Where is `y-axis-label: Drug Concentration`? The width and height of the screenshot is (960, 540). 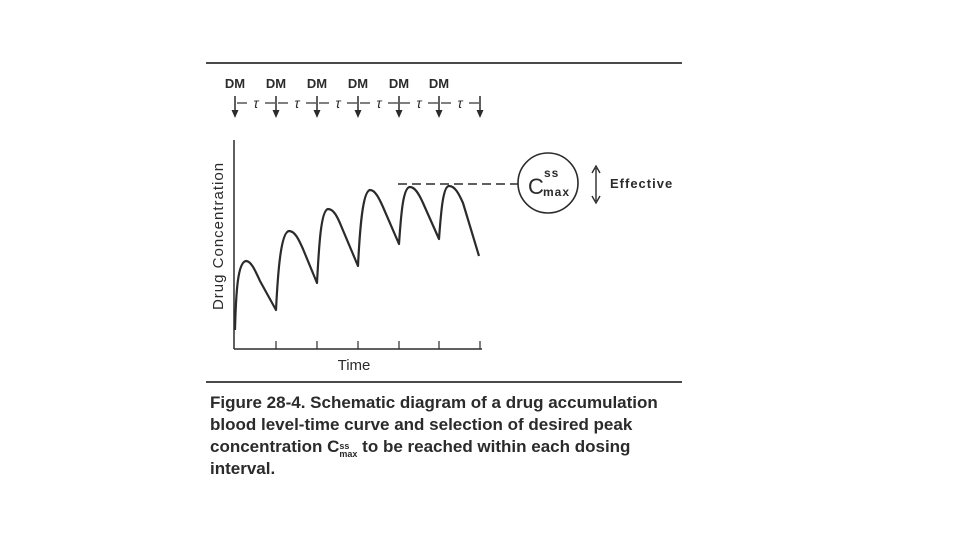 y-axis-label: Drug Concentration is located at coordinates (218, 236).